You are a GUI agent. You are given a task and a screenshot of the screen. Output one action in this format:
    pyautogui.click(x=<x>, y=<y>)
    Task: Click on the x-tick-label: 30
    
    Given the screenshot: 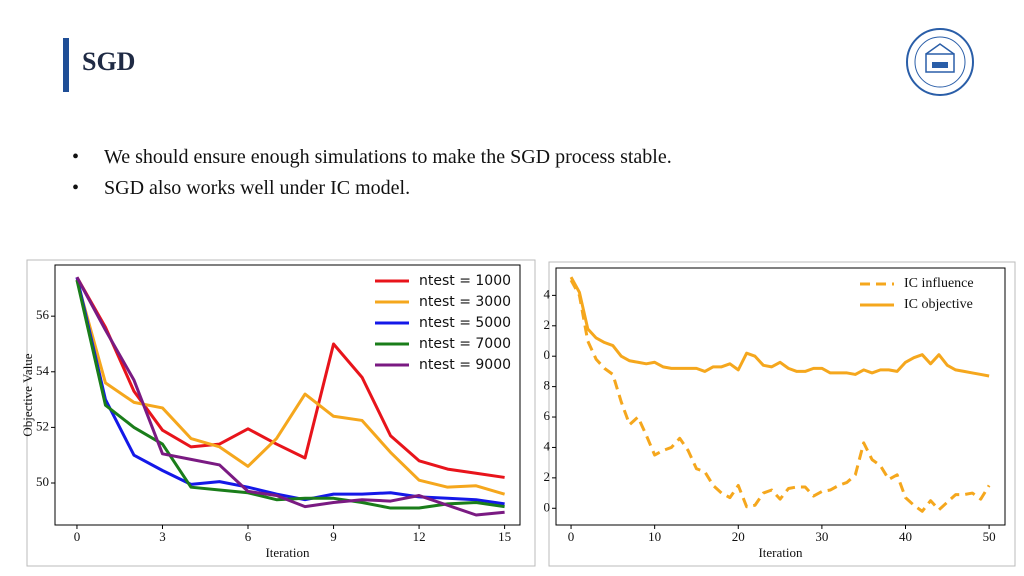 What is the action you would take?
    pyautogui.click(x=821, y=536)
    